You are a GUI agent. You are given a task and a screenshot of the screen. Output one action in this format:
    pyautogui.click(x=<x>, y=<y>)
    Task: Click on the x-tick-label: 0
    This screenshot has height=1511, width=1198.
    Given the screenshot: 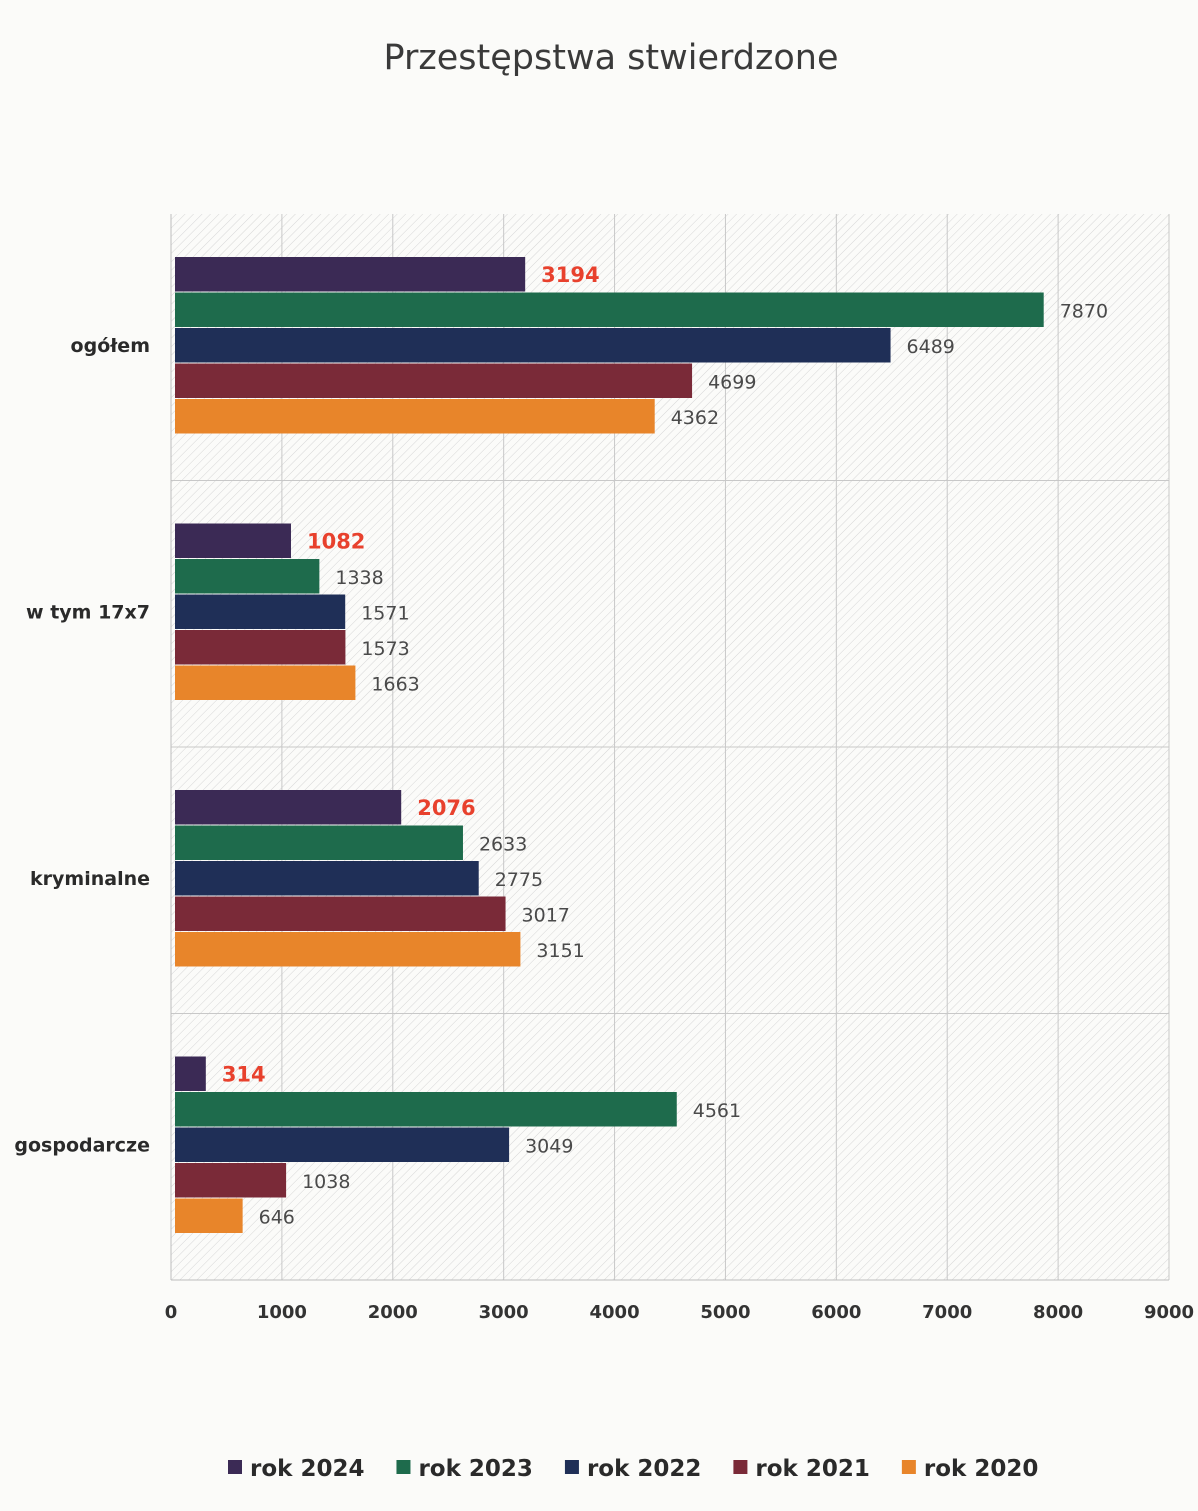 What is the action you would take?
    pyautogui.click(x=171, y=1312)
    